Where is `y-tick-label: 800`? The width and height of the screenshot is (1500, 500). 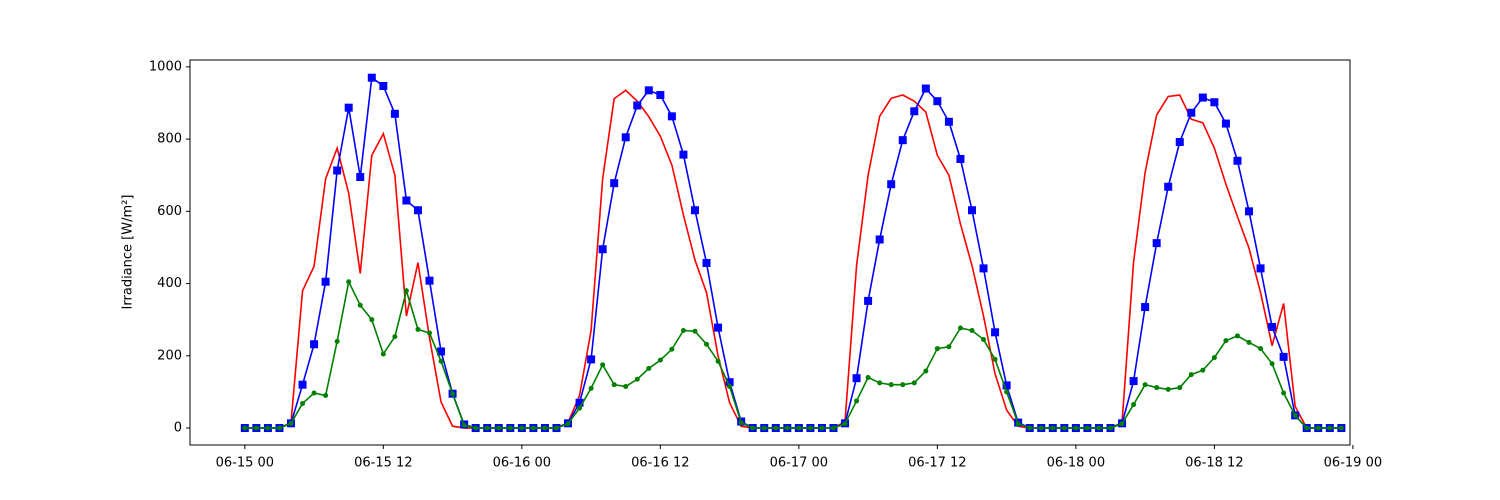
y-tick-label: 800 is located at coordinates (169, 139).